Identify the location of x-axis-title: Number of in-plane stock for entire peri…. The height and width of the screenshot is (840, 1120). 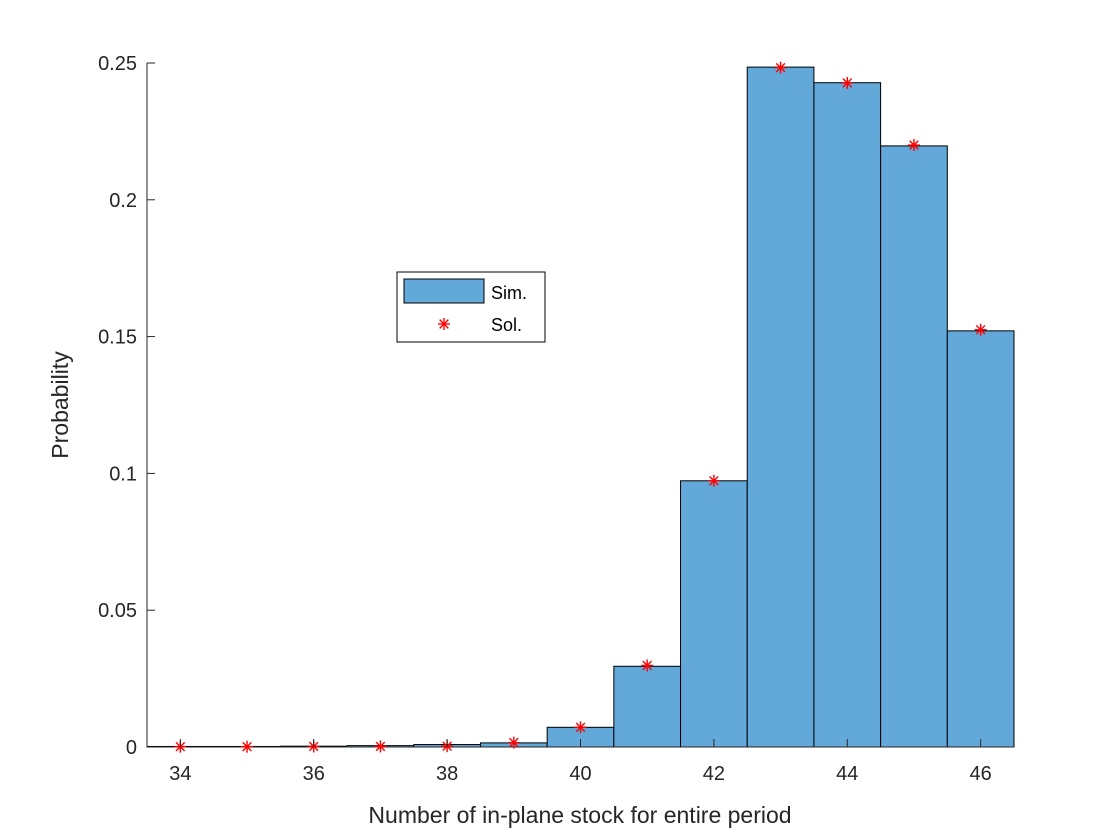
(579, 815).